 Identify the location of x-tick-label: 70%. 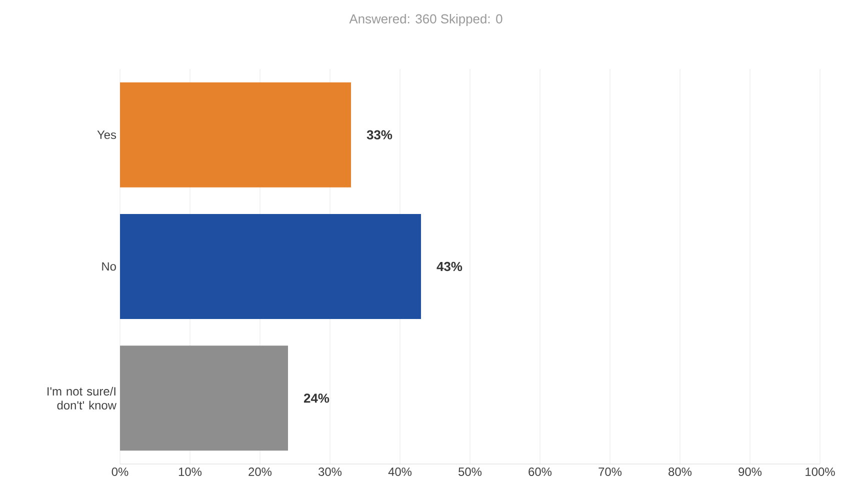
(610, 472).